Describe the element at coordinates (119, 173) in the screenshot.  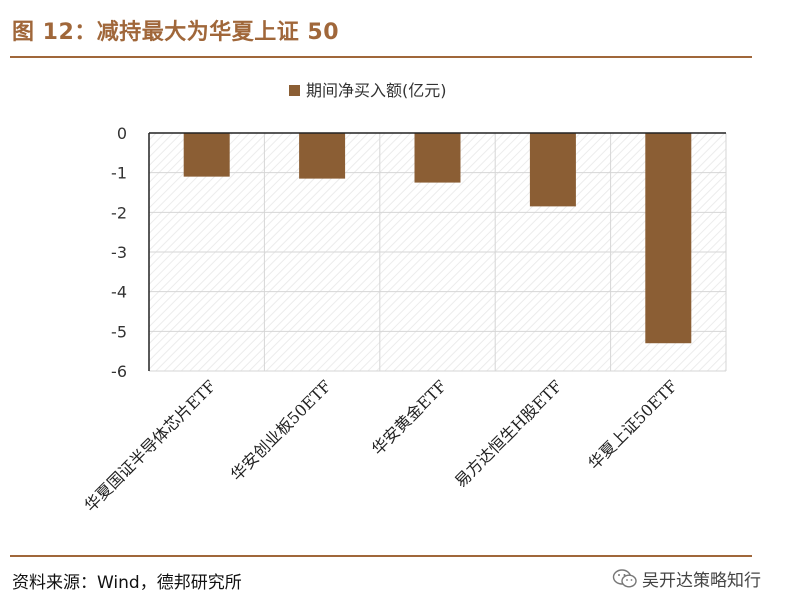
I see `y-tick-label: -1` at that location.